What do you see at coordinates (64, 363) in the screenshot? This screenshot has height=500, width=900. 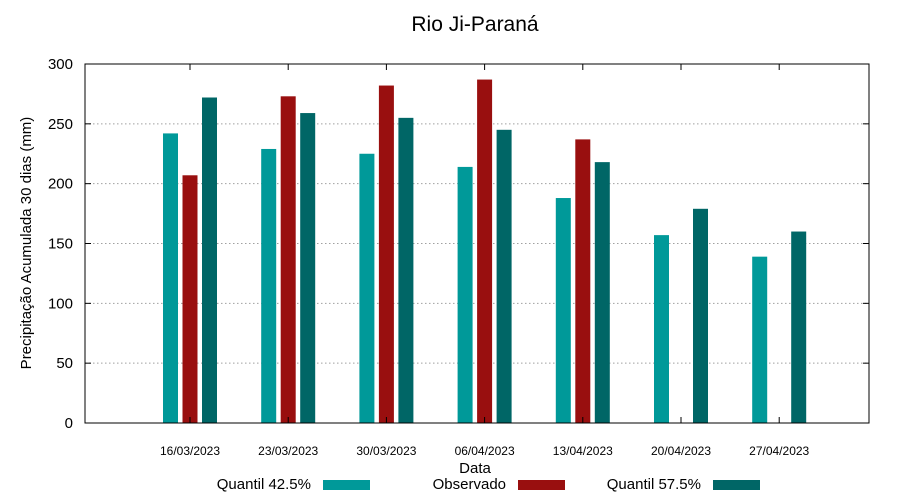 I see `y-tick-label: 50` at bounding box center [64, 363].